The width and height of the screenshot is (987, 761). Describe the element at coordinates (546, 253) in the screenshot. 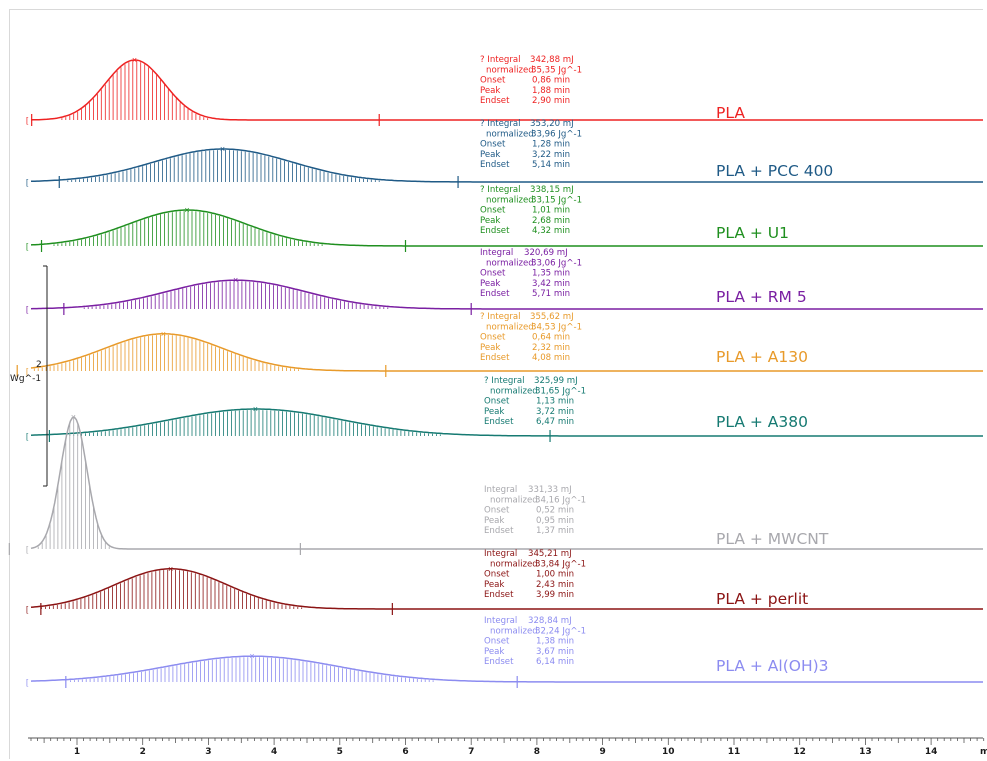

I see `annotation-value: 320,69 mJ` at that location.